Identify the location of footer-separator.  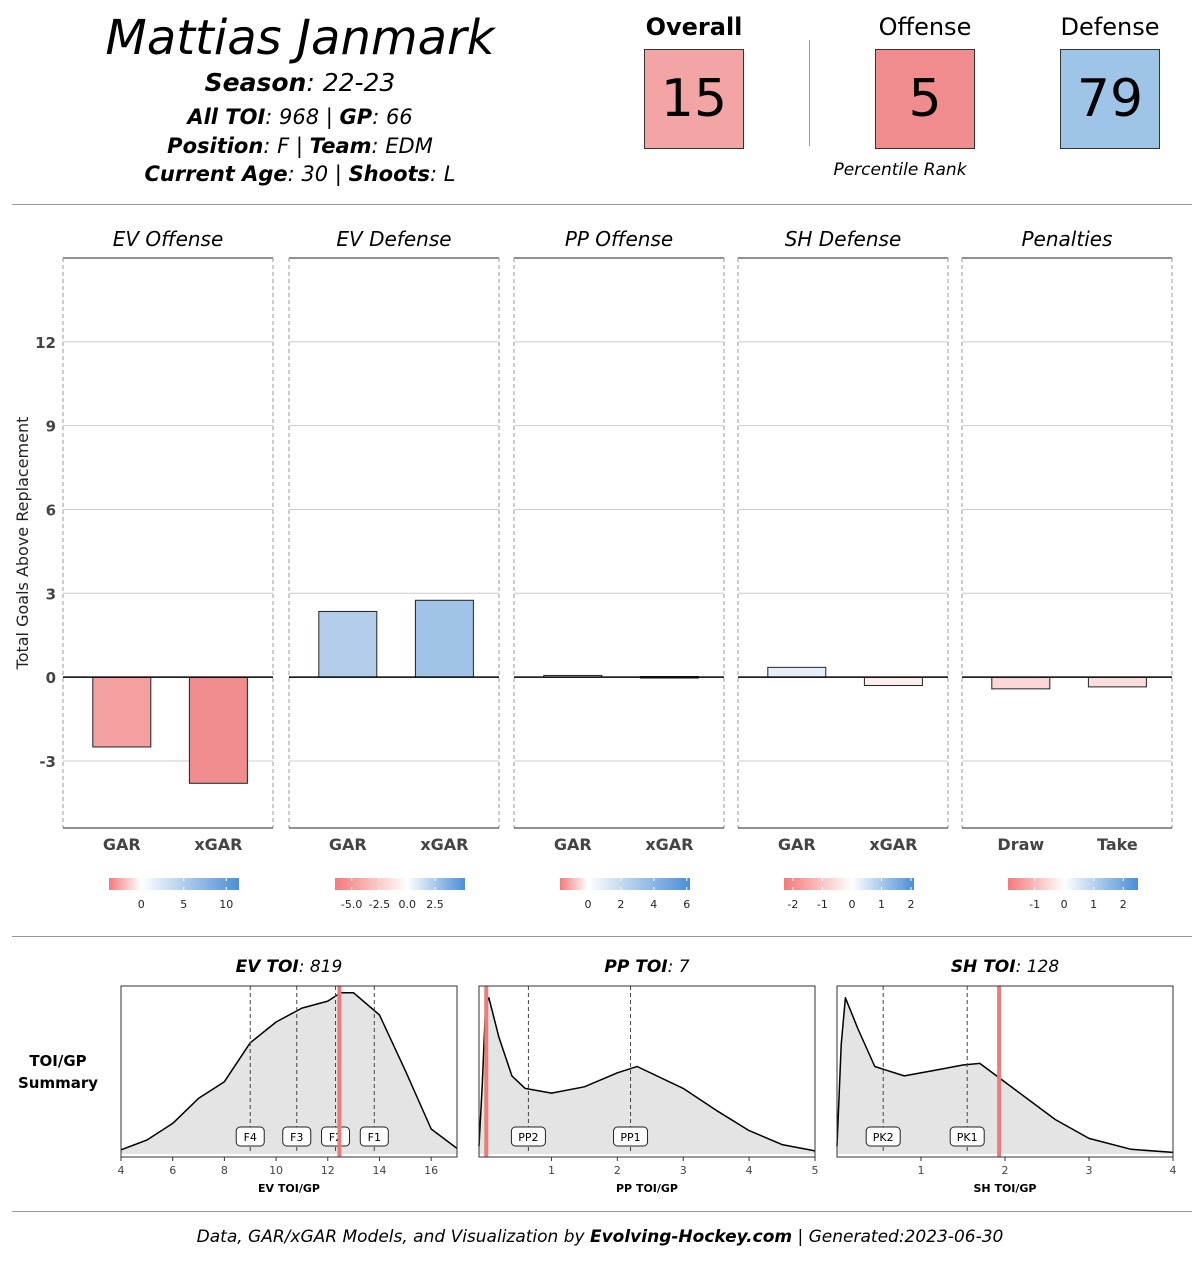
(602, 1211).